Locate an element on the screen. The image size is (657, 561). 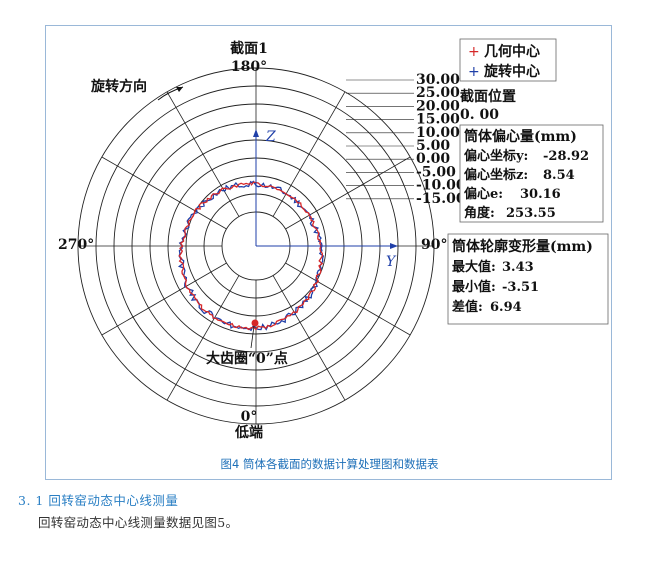
figure-caption: 图4 筒体各截面的数据计算处理图和数据表 is located at coordinates (329, 464).